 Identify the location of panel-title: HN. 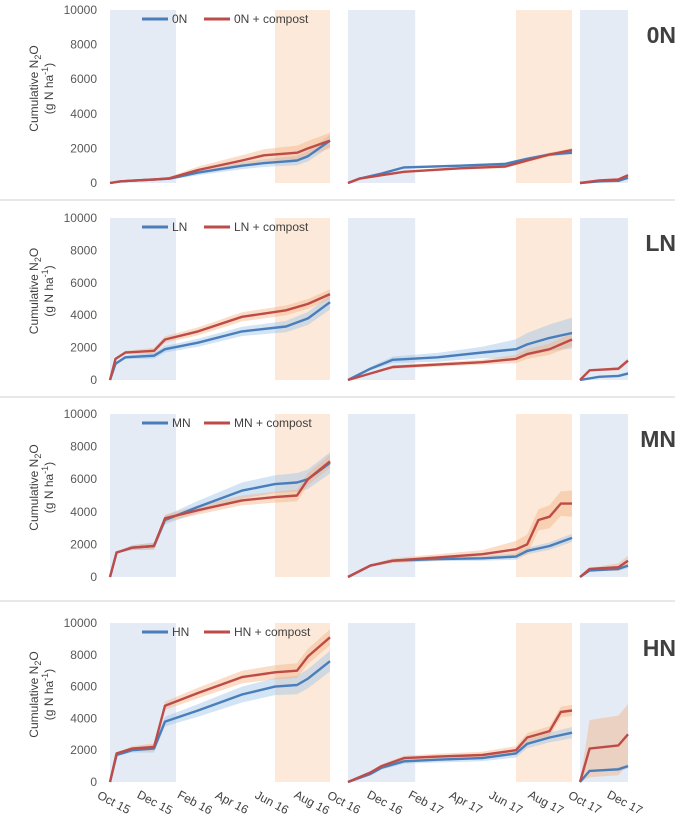
(659, 648).